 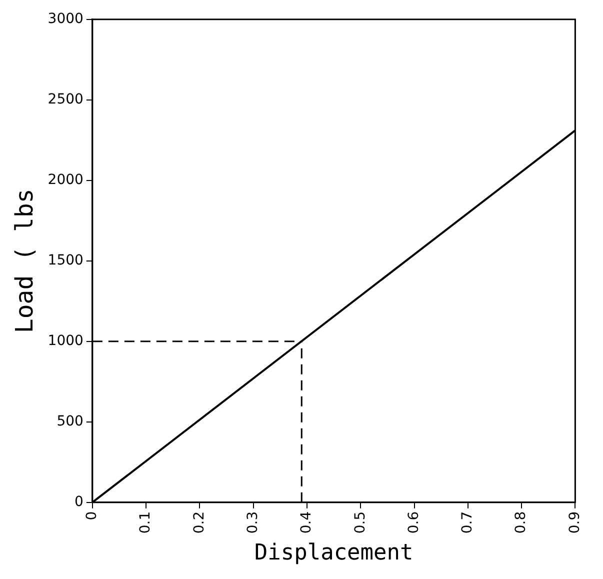 What do you see at coordinates (521, 522) in the screenshot?
I see `x-tick-label: 0.8` at bounding box center [521, 522].